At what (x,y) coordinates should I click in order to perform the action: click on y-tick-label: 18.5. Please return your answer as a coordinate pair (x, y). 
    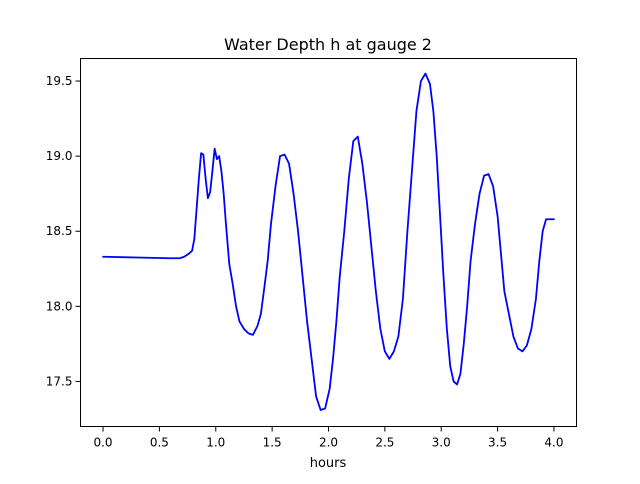
    Looking at the image, I should click on (59, 231).